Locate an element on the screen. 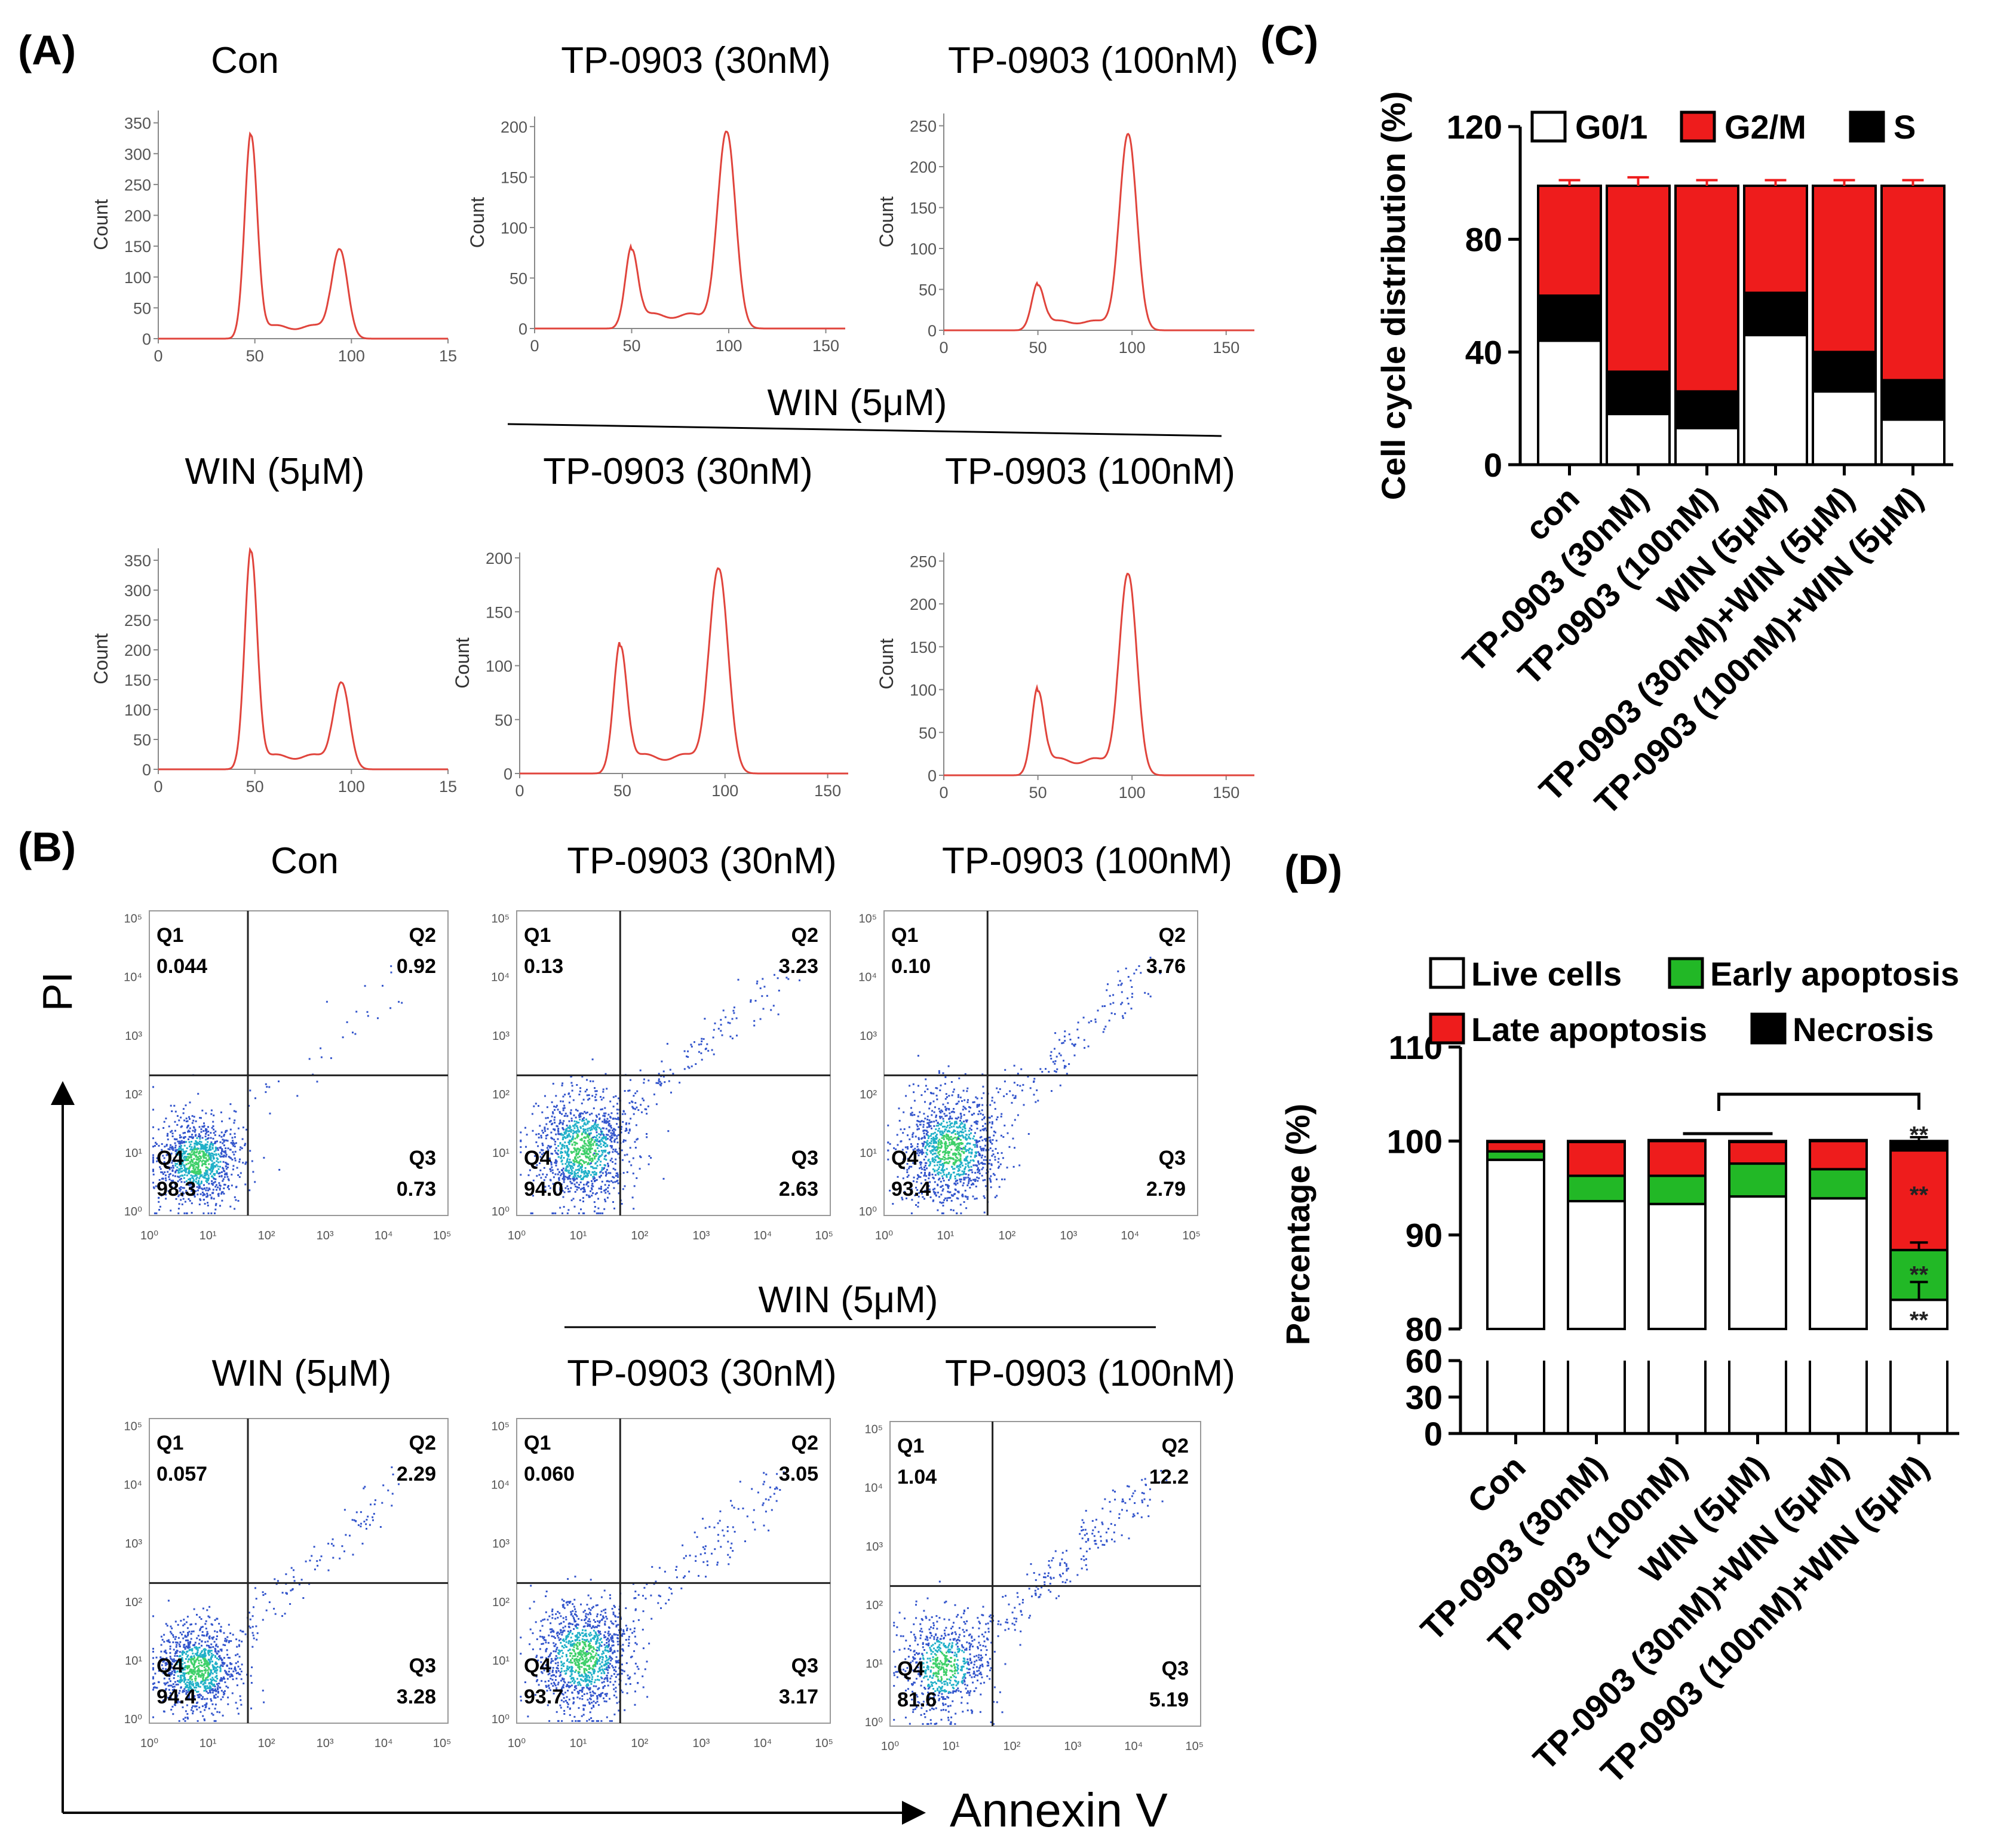 The width and height of the screenshot is (2013, 1848). panel-b-x-axis-label: Annexin V is located at coordinates (1059, 1810).